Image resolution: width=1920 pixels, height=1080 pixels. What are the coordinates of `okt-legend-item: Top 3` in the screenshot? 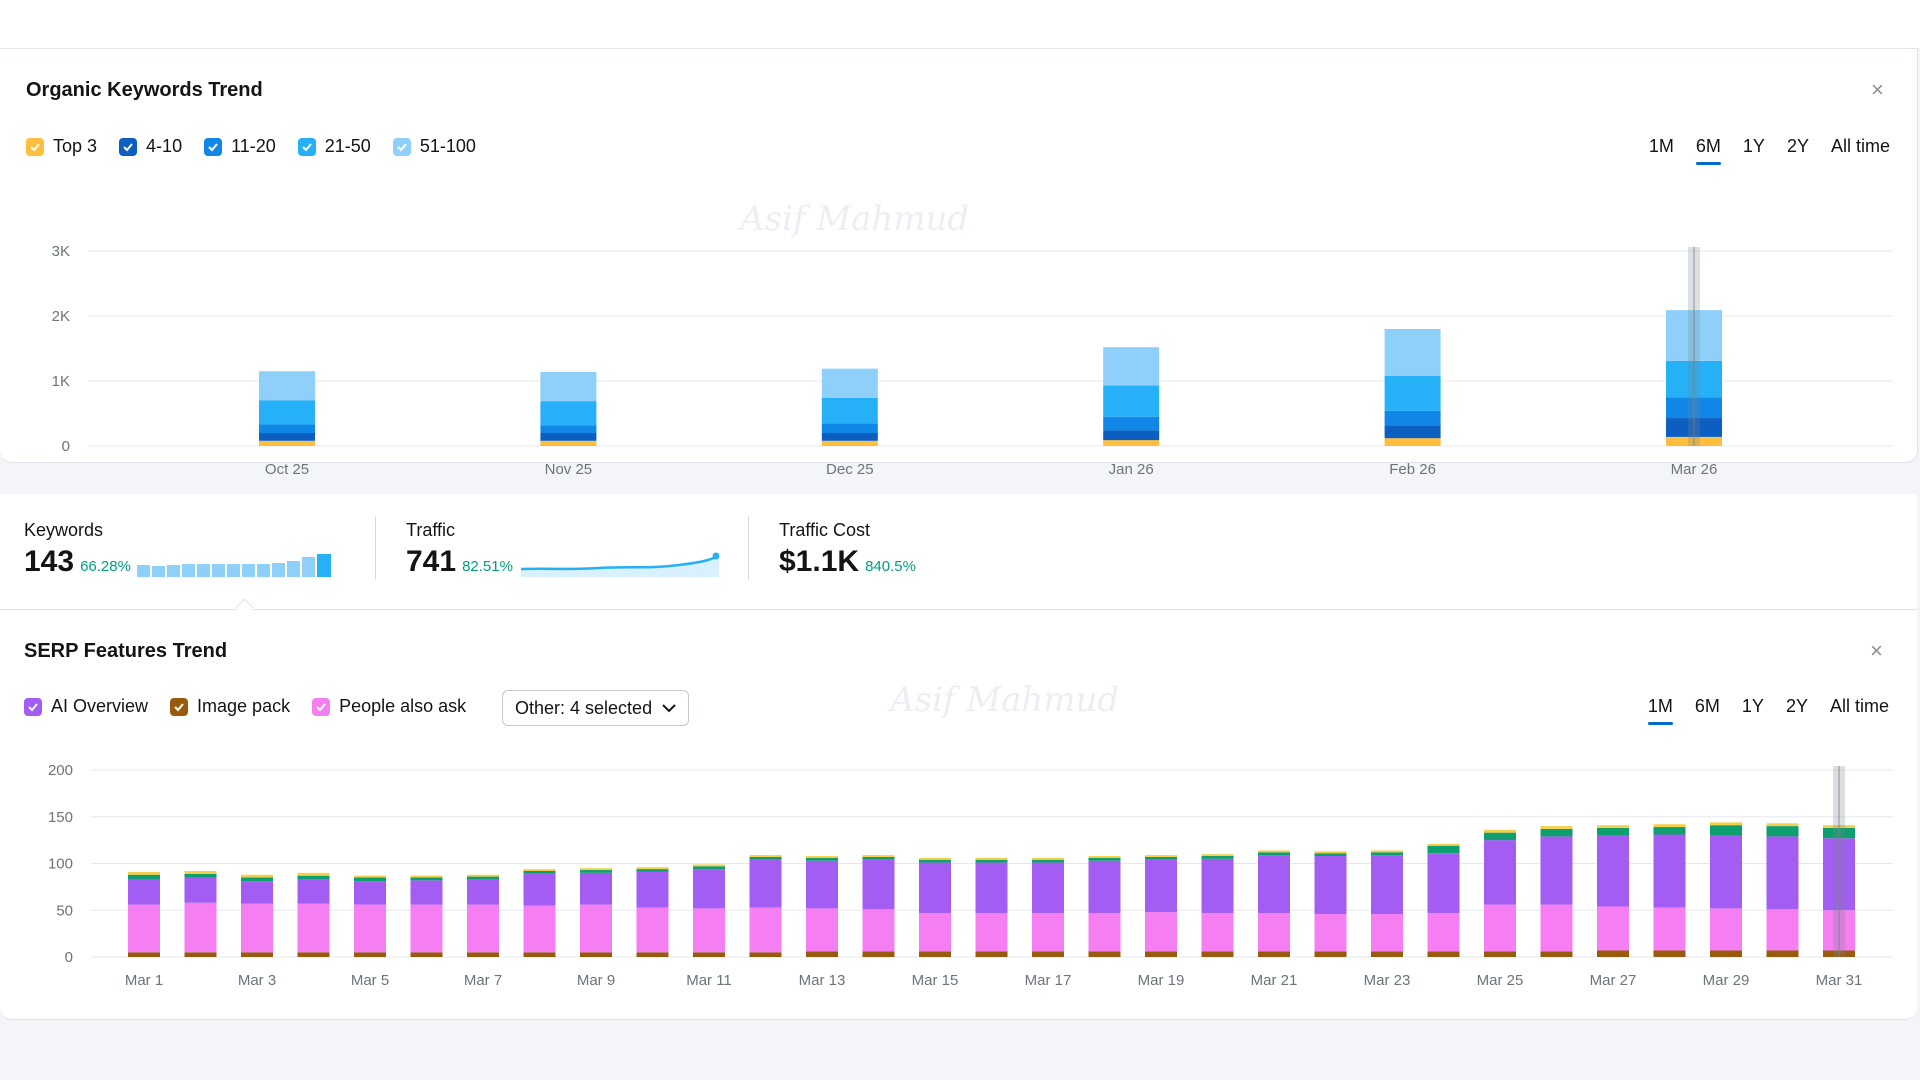 It's located at (61, 146).